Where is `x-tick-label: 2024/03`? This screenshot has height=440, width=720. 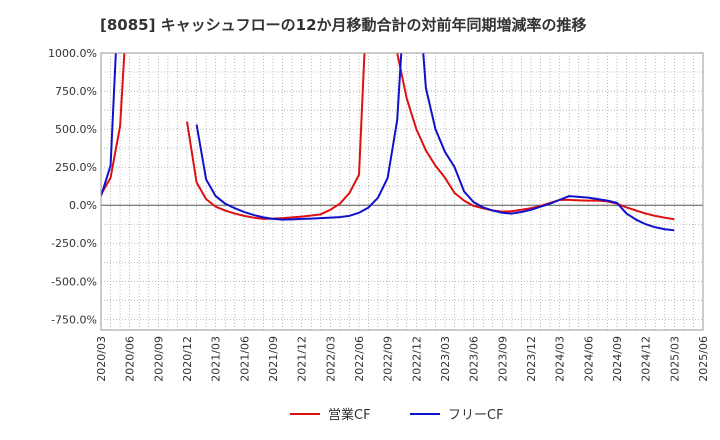
x-tick-label: 2024/03 is located at coordinates (560, 359).